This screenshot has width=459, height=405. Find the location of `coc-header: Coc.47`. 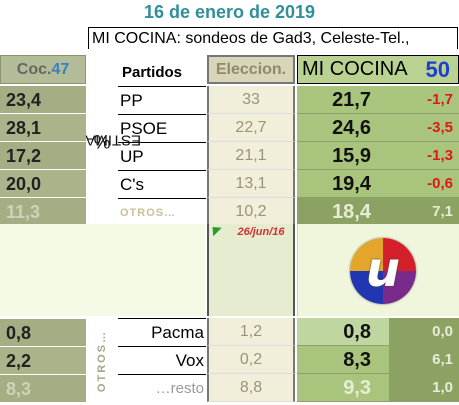

coc-header: Coc.47 is located at coordinates (43, 69).